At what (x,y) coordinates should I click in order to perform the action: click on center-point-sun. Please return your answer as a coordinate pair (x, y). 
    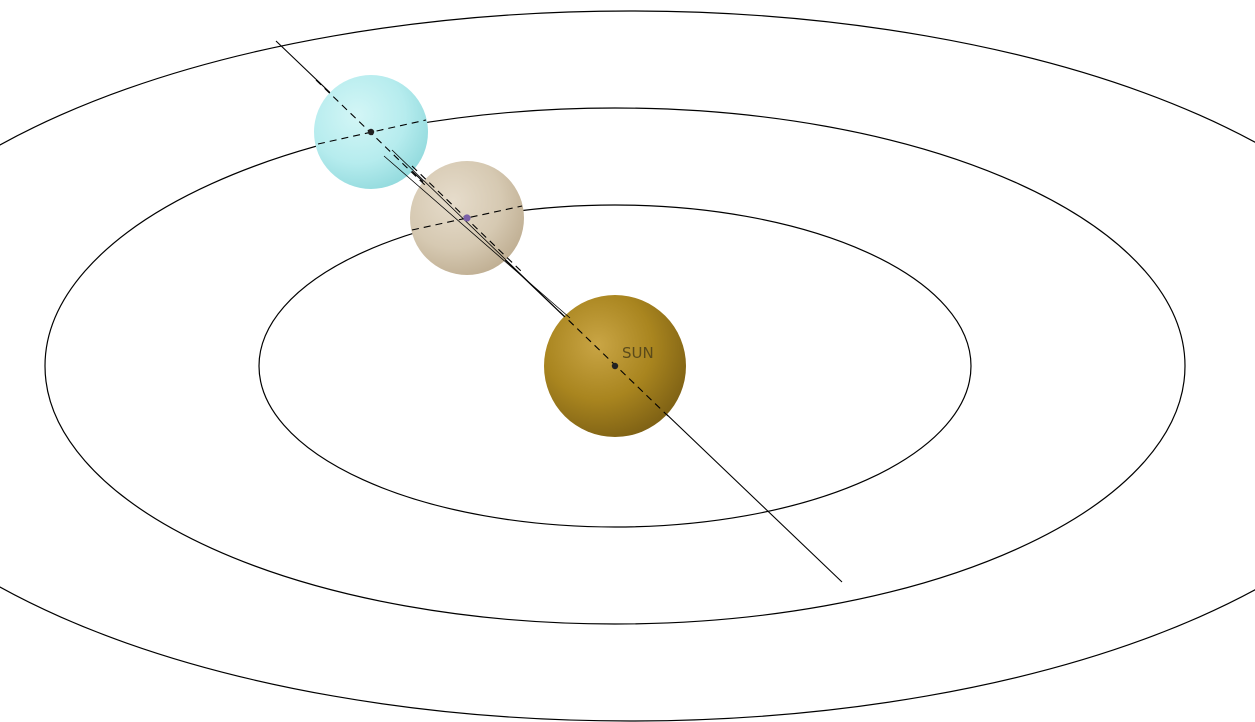
    Looking at the image, I should click on (615, 366).